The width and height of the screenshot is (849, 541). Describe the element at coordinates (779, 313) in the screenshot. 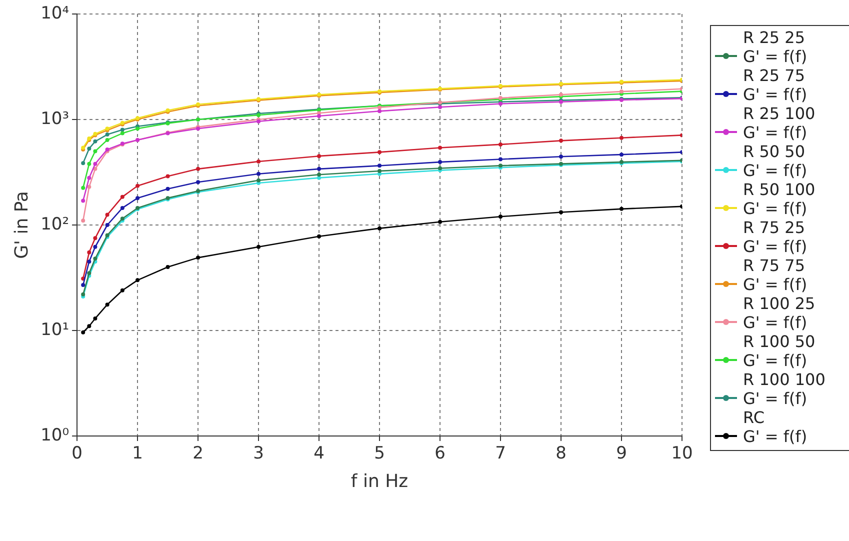

I see `legend-label: R 100 25 G' = f(f)` at that location.